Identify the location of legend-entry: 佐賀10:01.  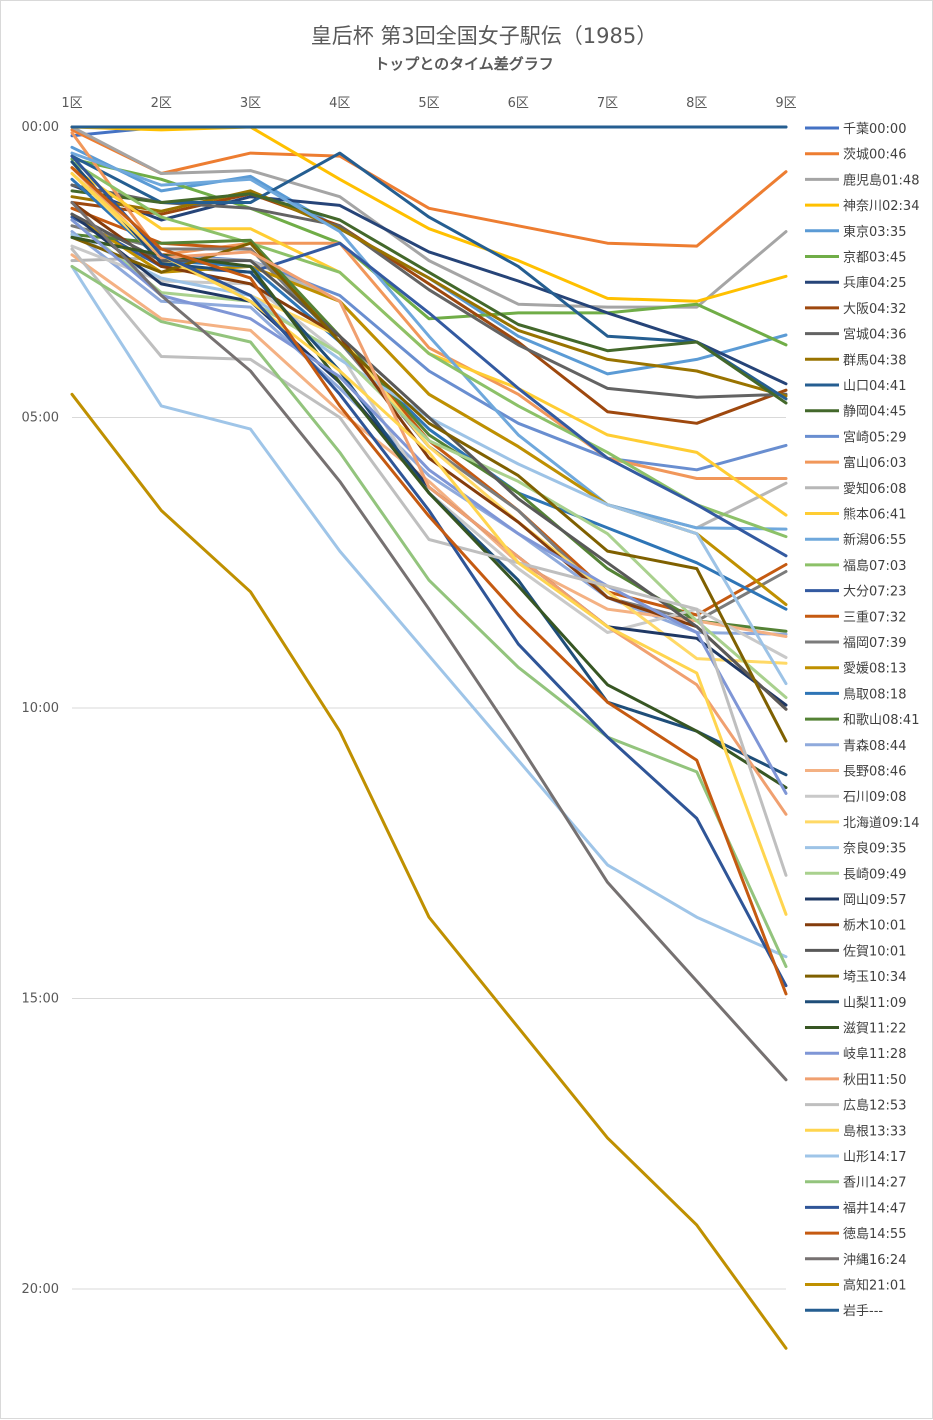
(874, 951).